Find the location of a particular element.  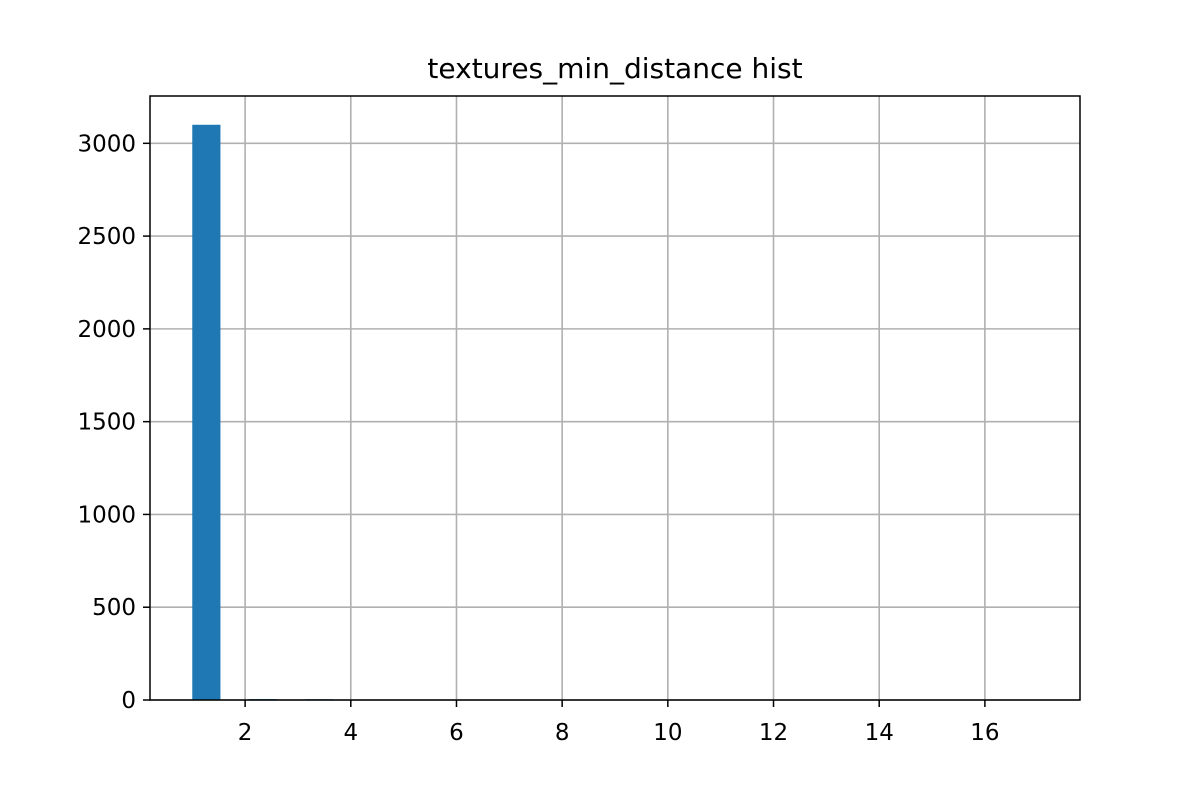

x-tick-label: 12 is located at coordinates (773, 733).